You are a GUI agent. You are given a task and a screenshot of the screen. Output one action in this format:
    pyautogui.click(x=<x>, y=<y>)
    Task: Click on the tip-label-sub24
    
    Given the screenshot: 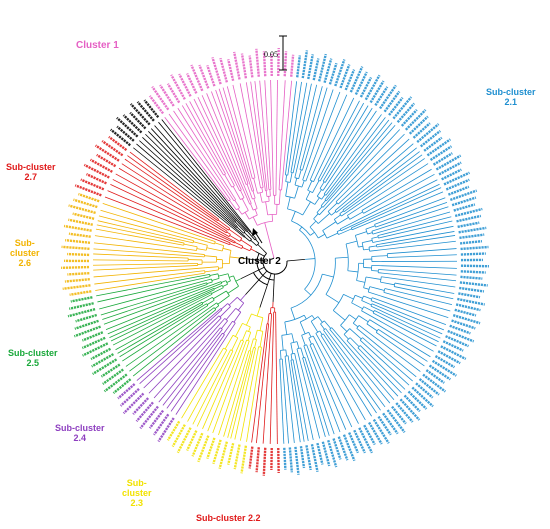 What is the action you would take?
    pyautogui.click(x=144, y=412)
    